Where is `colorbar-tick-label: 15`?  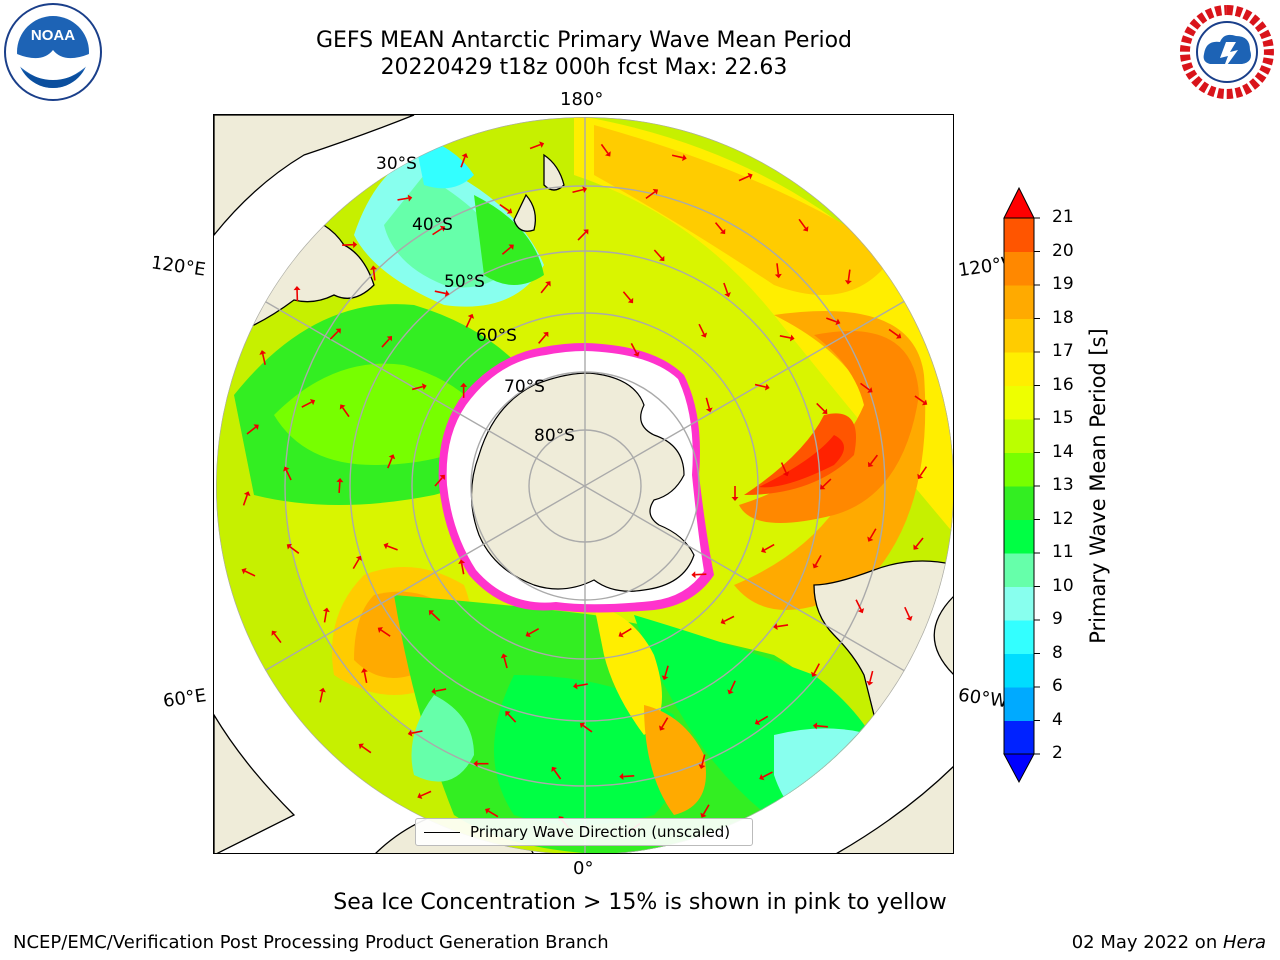
colorbar-tick-label: 15 is located at coordinates (1063, 418).